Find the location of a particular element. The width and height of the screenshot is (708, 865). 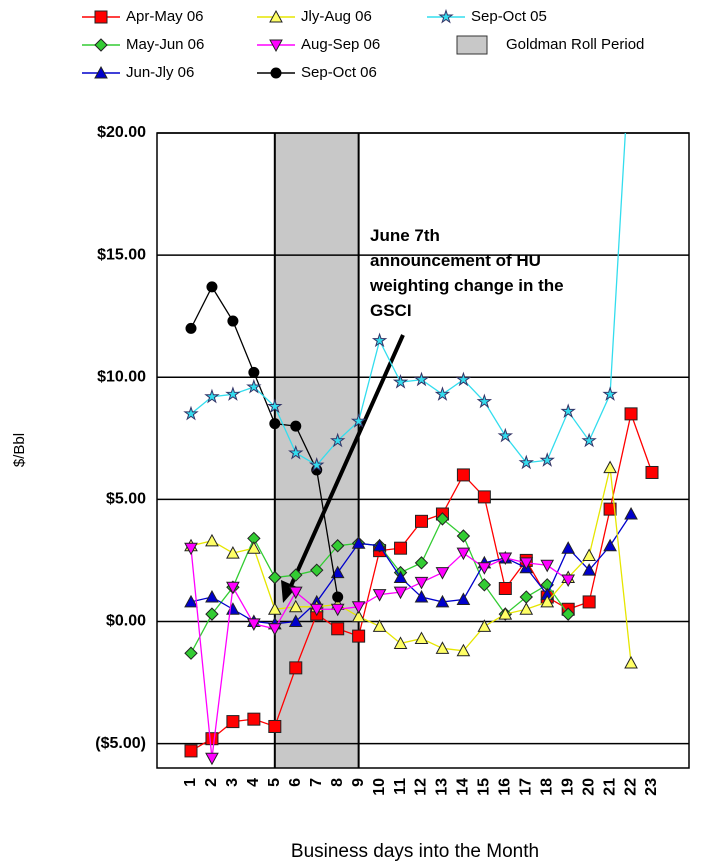

x-tick-label: 6 is located at coordinates (295, 782).